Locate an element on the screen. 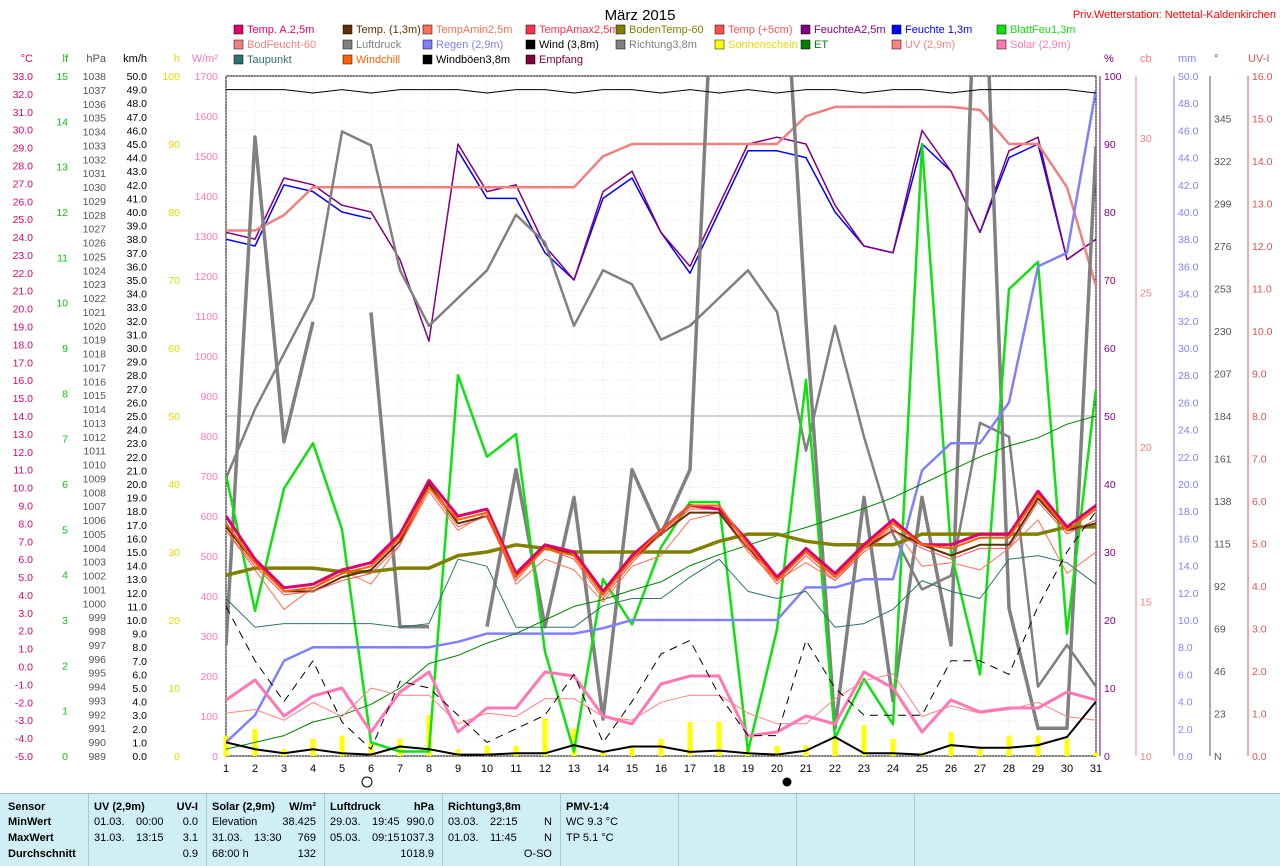  axis-tick-label: 100 is located at coordinates (209, 717).